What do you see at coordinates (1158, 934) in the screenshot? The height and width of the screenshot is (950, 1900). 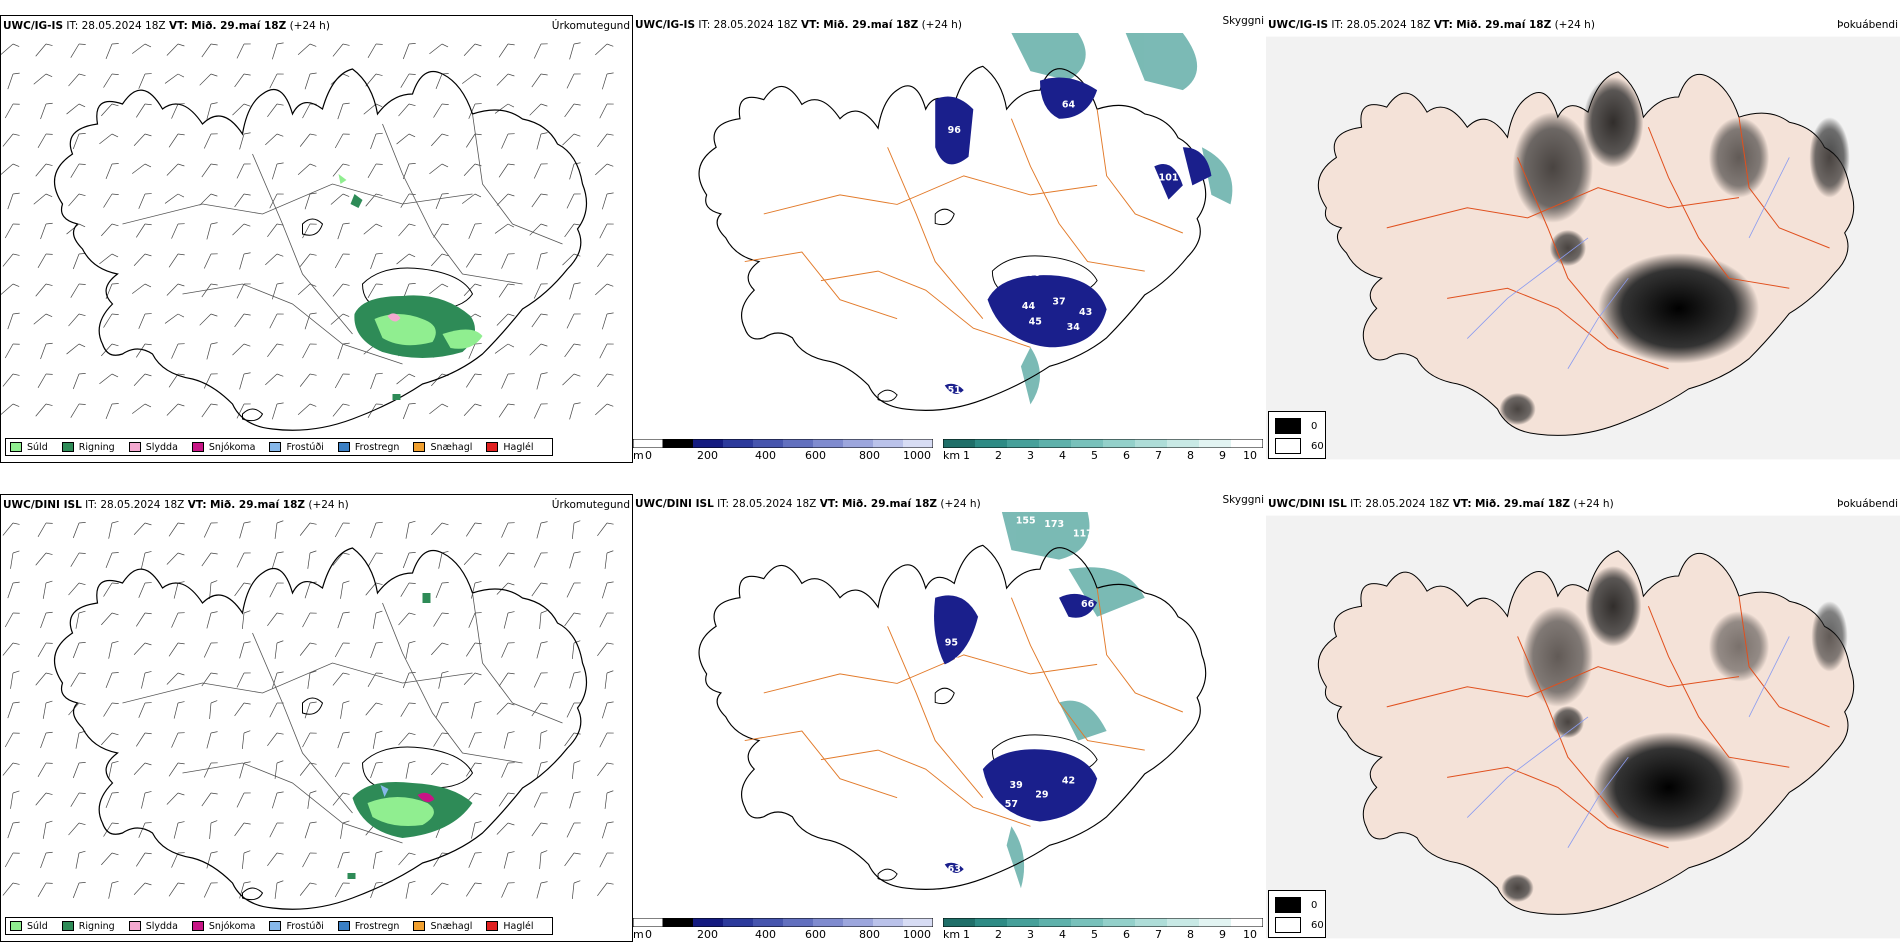 I see `colorbar-tick: 7` at bounding box center [1158, 934].